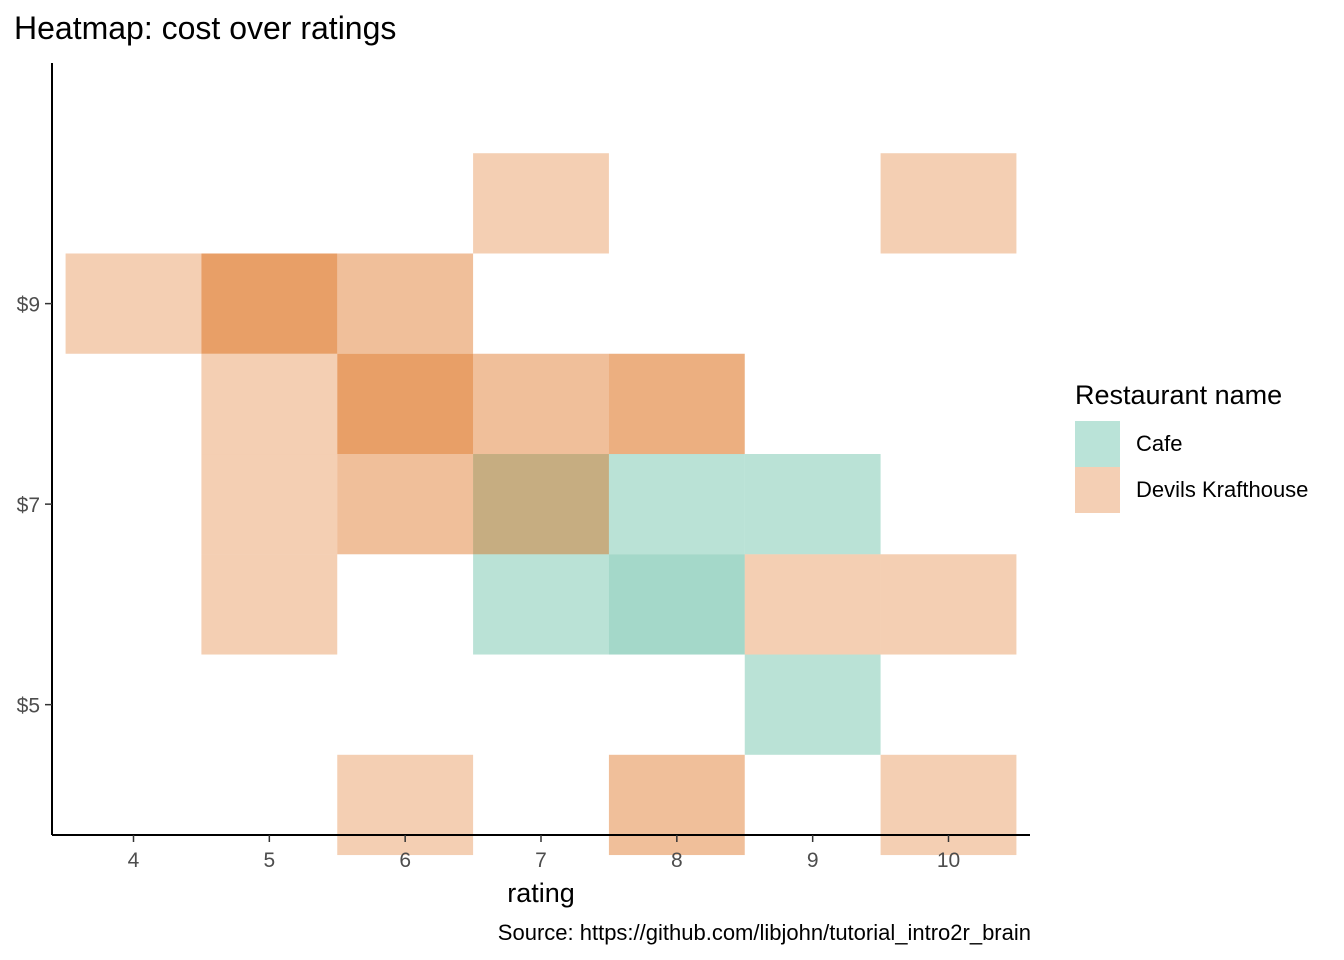  Describe the element at coordinates (205, 28) in the screenshot. I see `chart-title: Heatmap: cost over ratings` at that location.